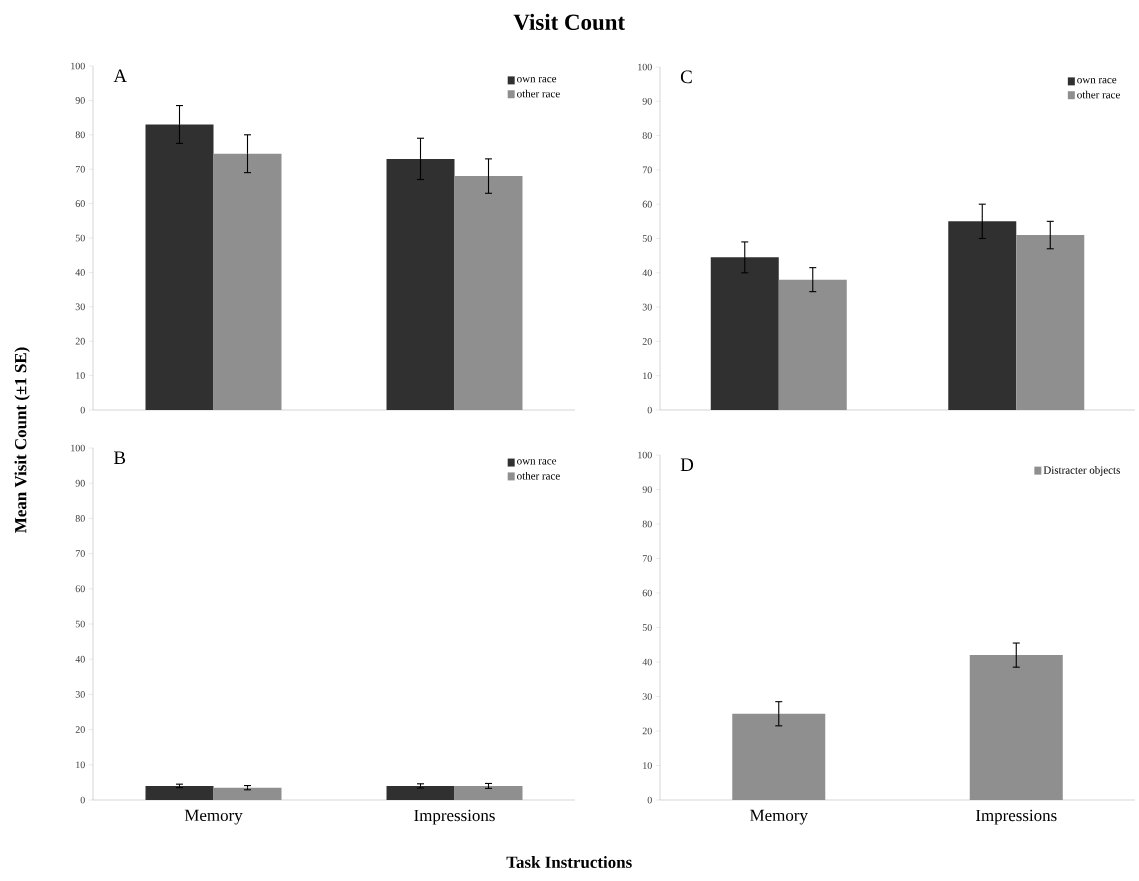 The width and height of the screenshot is (1139, 881). What do you see at coordinates (1081, 471) in the screenshot?
I see `legend-label: Distracter objects` at bounding box center [1081, 471].